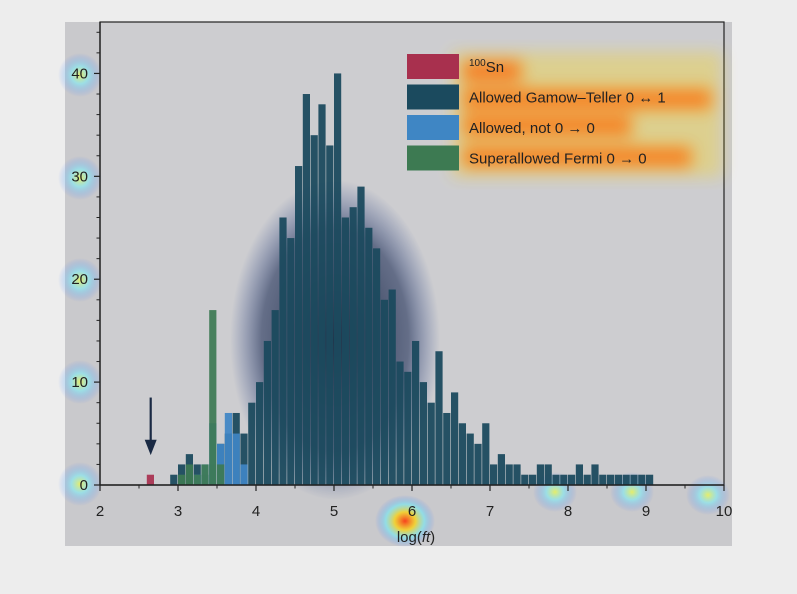 This screenshot has height=594, width=797. I want to click on legend-label: Allowed, not 0 → 0, so click(532, 128).